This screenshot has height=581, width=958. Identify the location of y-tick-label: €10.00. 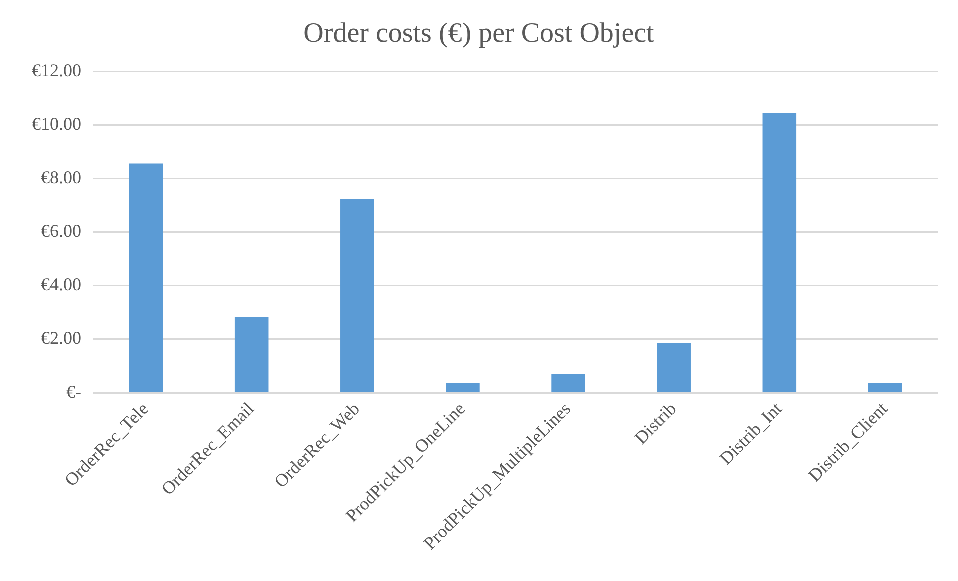
(57, 124).